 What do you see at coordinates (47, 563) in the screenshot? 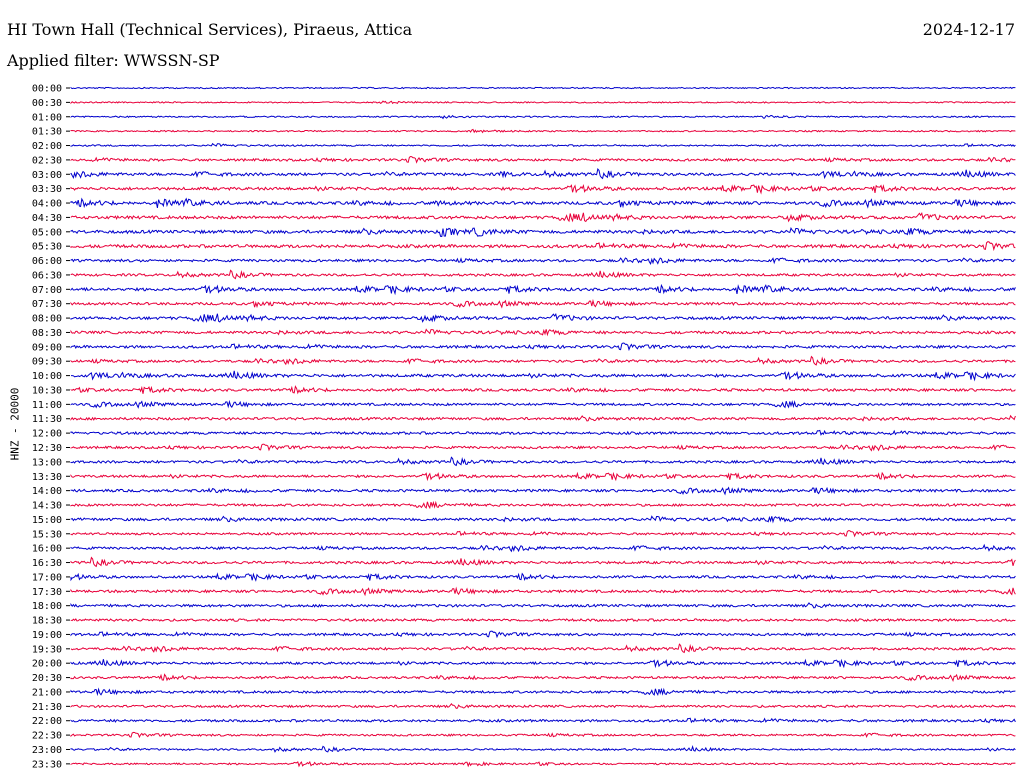
I see `row-time-label: 16:30` at bounding box center [47, 563].